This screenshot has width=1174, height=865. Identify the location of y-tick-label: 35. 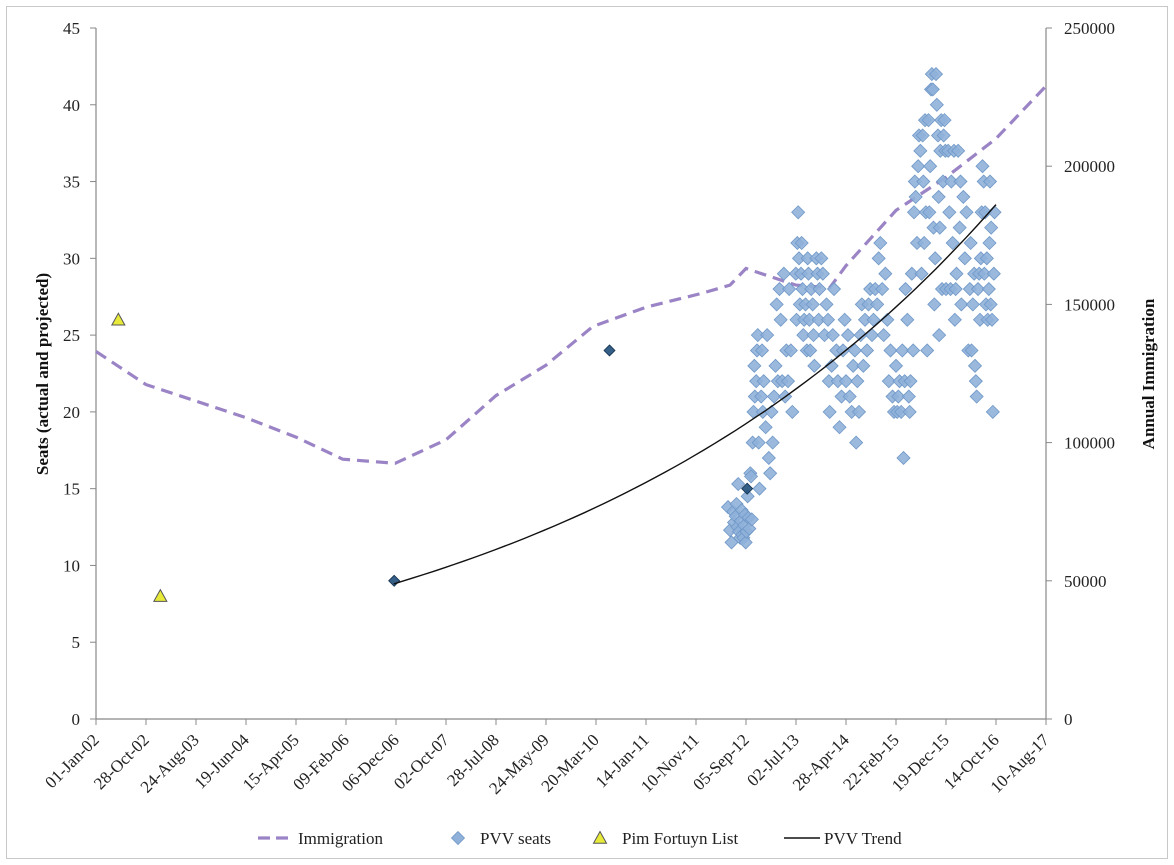
(71, 182).